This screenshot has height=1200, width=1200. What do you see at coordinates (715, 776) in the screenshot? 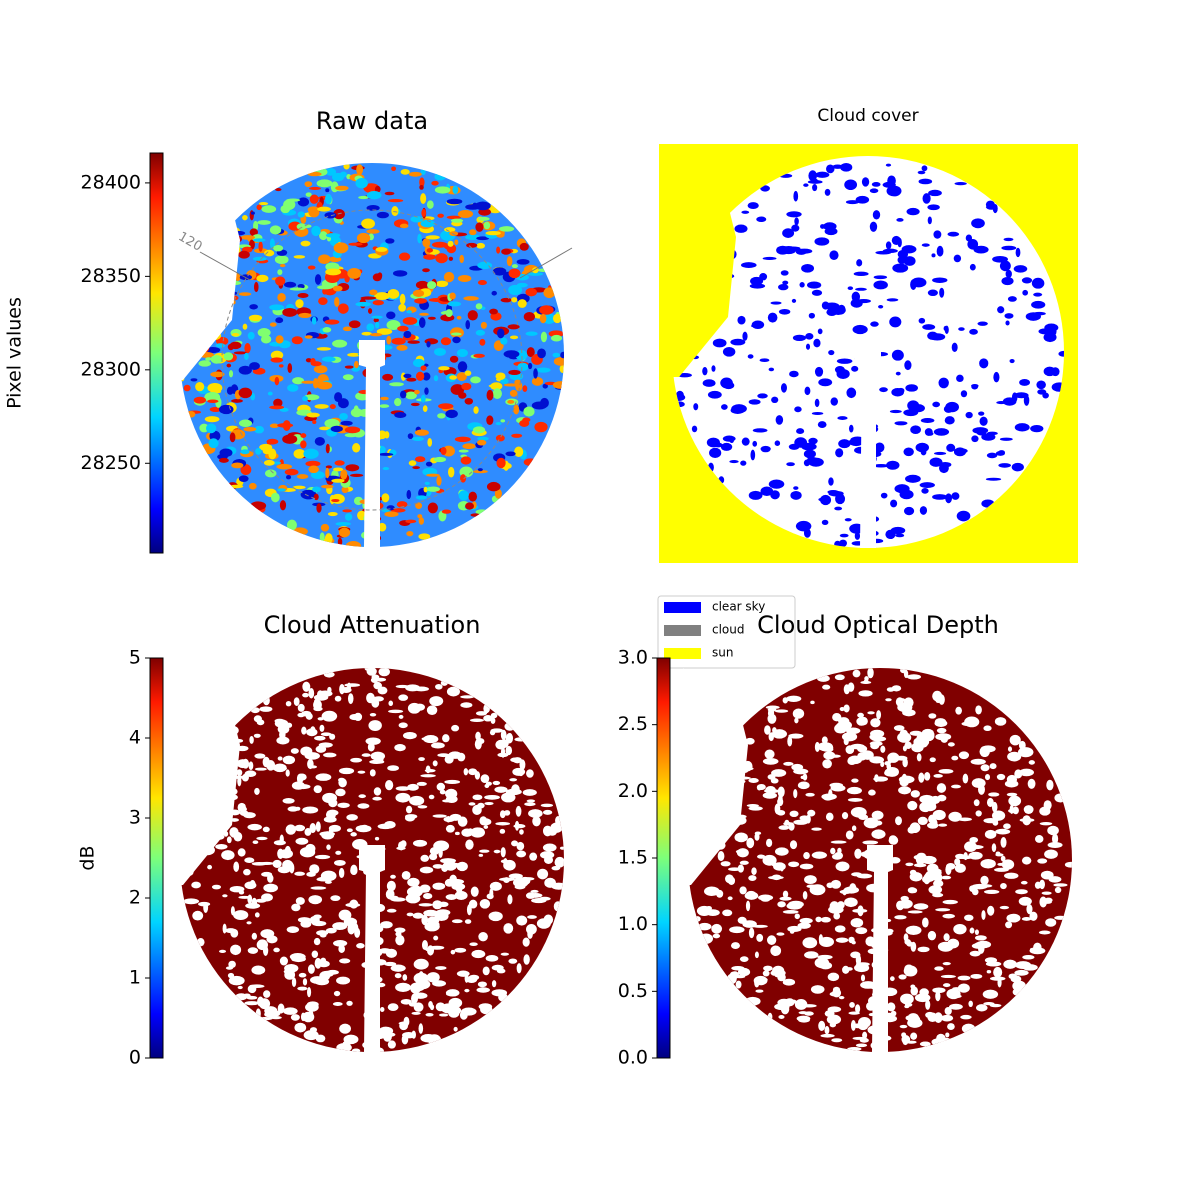
I see `horizon-mask` at bounding box center [715, 776].